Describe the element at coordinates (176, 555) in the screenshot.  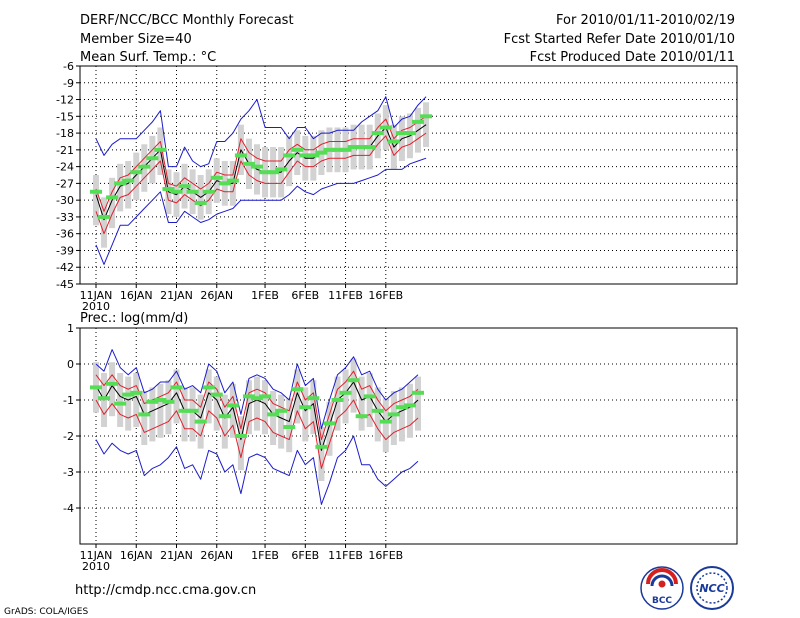
I see `x-tick-label: 21JAN` at that location.